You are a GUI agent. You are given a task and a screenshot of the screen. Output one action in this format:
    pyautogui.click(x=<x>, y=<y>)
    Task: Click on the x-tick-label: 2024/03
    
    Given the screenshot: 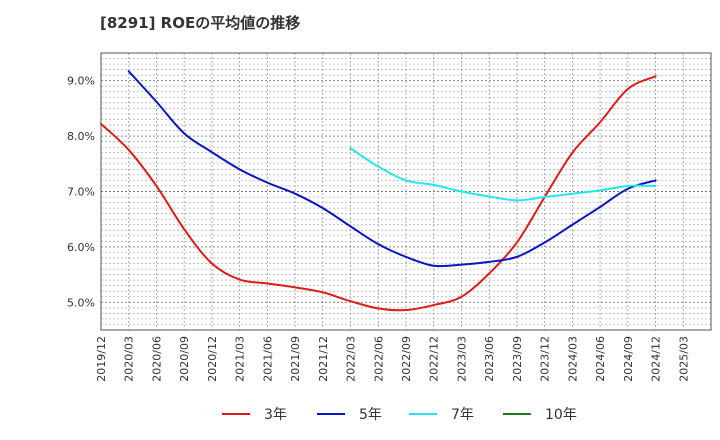 What is the action you would take?
    pyautogui.click(x=572, y=359)
    